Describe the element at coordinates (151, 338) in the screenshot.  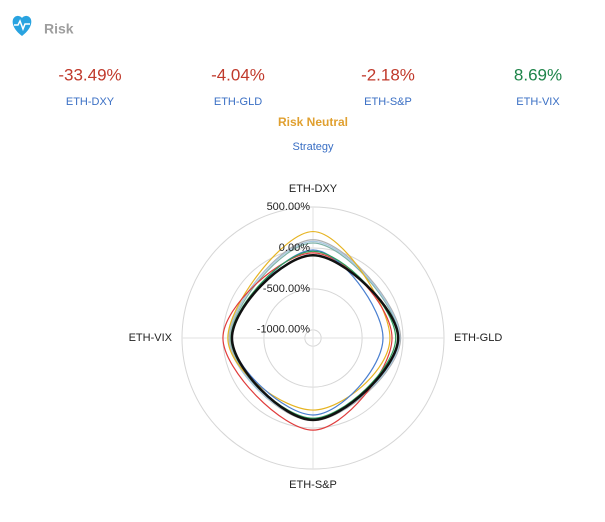
I see `axis-label: ETH-VIX` at that location.